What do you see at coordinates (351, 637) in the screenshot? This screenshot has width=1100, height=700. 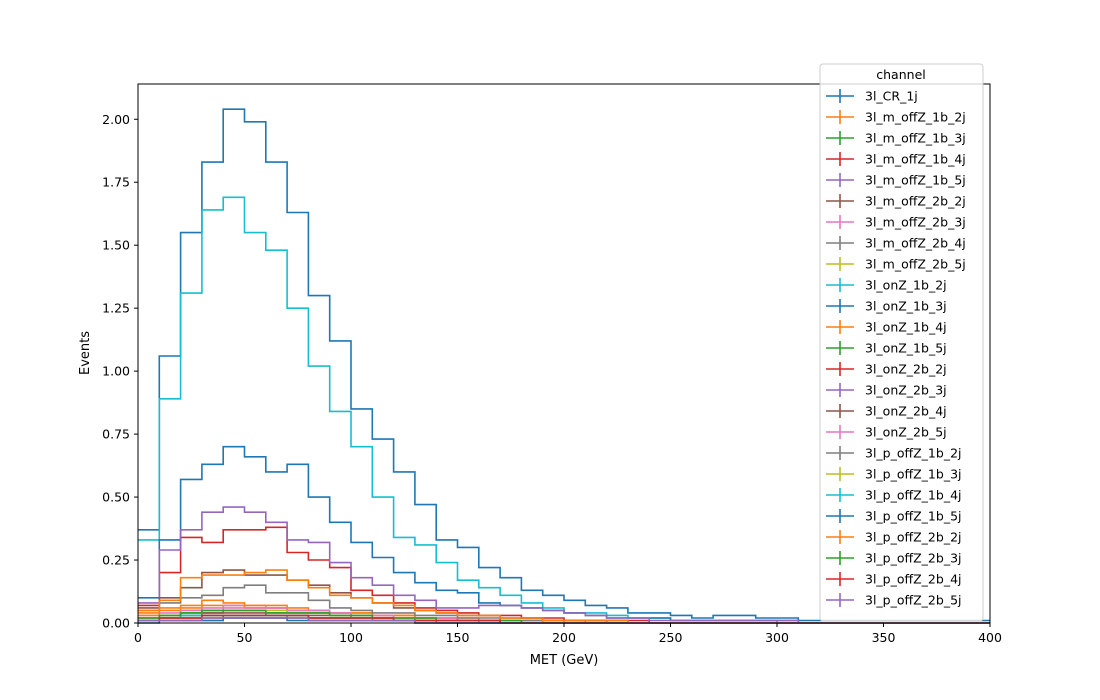 I see `x-tick-label: 100` at bounding box center [351, 637].